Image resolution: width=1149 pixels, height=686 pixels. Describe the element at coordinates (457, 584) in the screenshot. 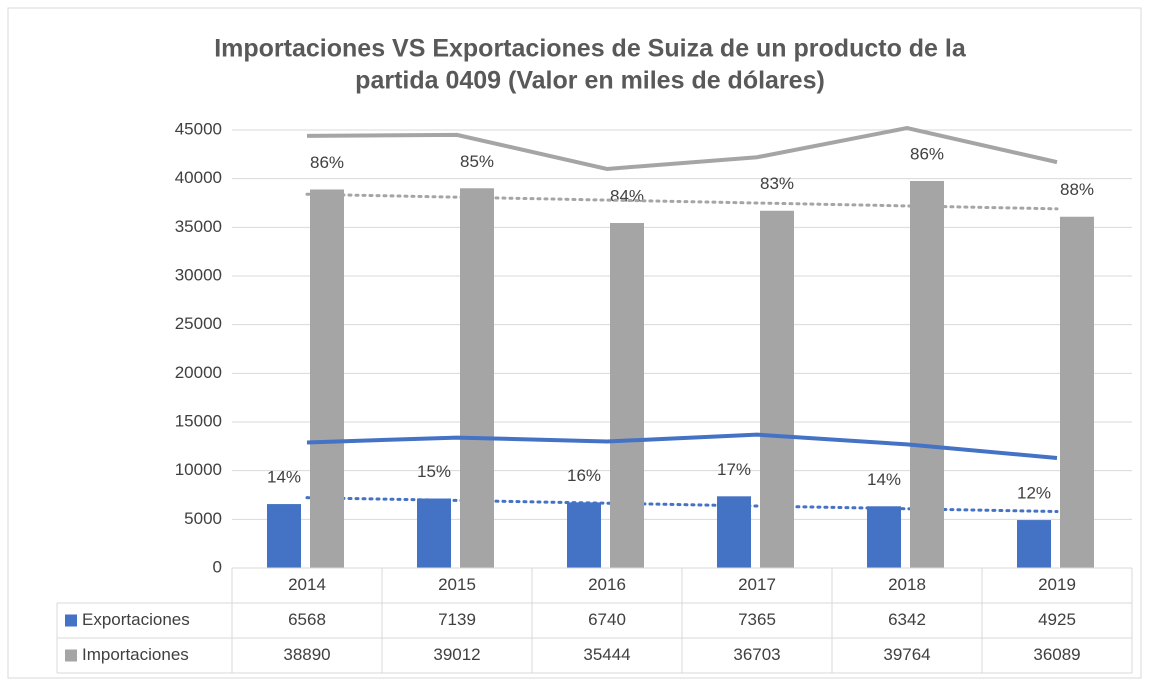

I see `x-tick-label: 2015` at that location.